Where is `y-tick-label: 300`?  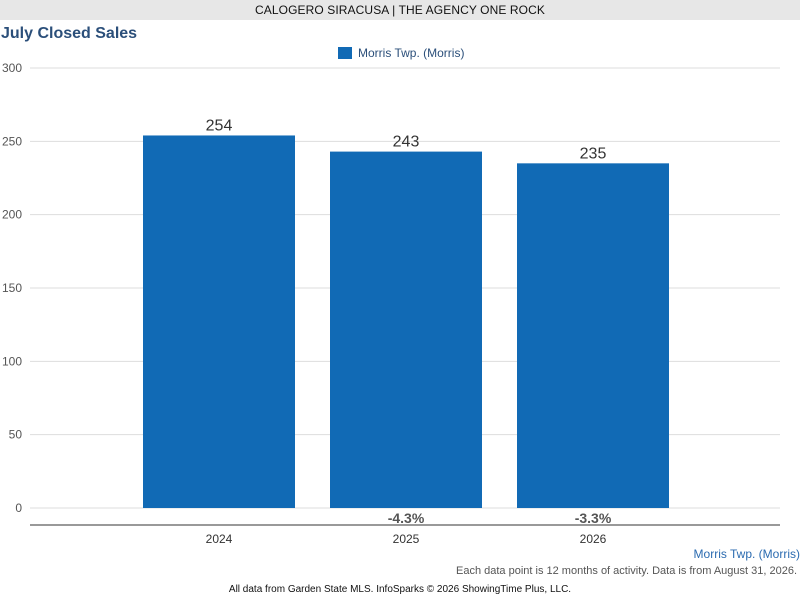
y-tick-label: 300 is located at coordinates (12, 68).